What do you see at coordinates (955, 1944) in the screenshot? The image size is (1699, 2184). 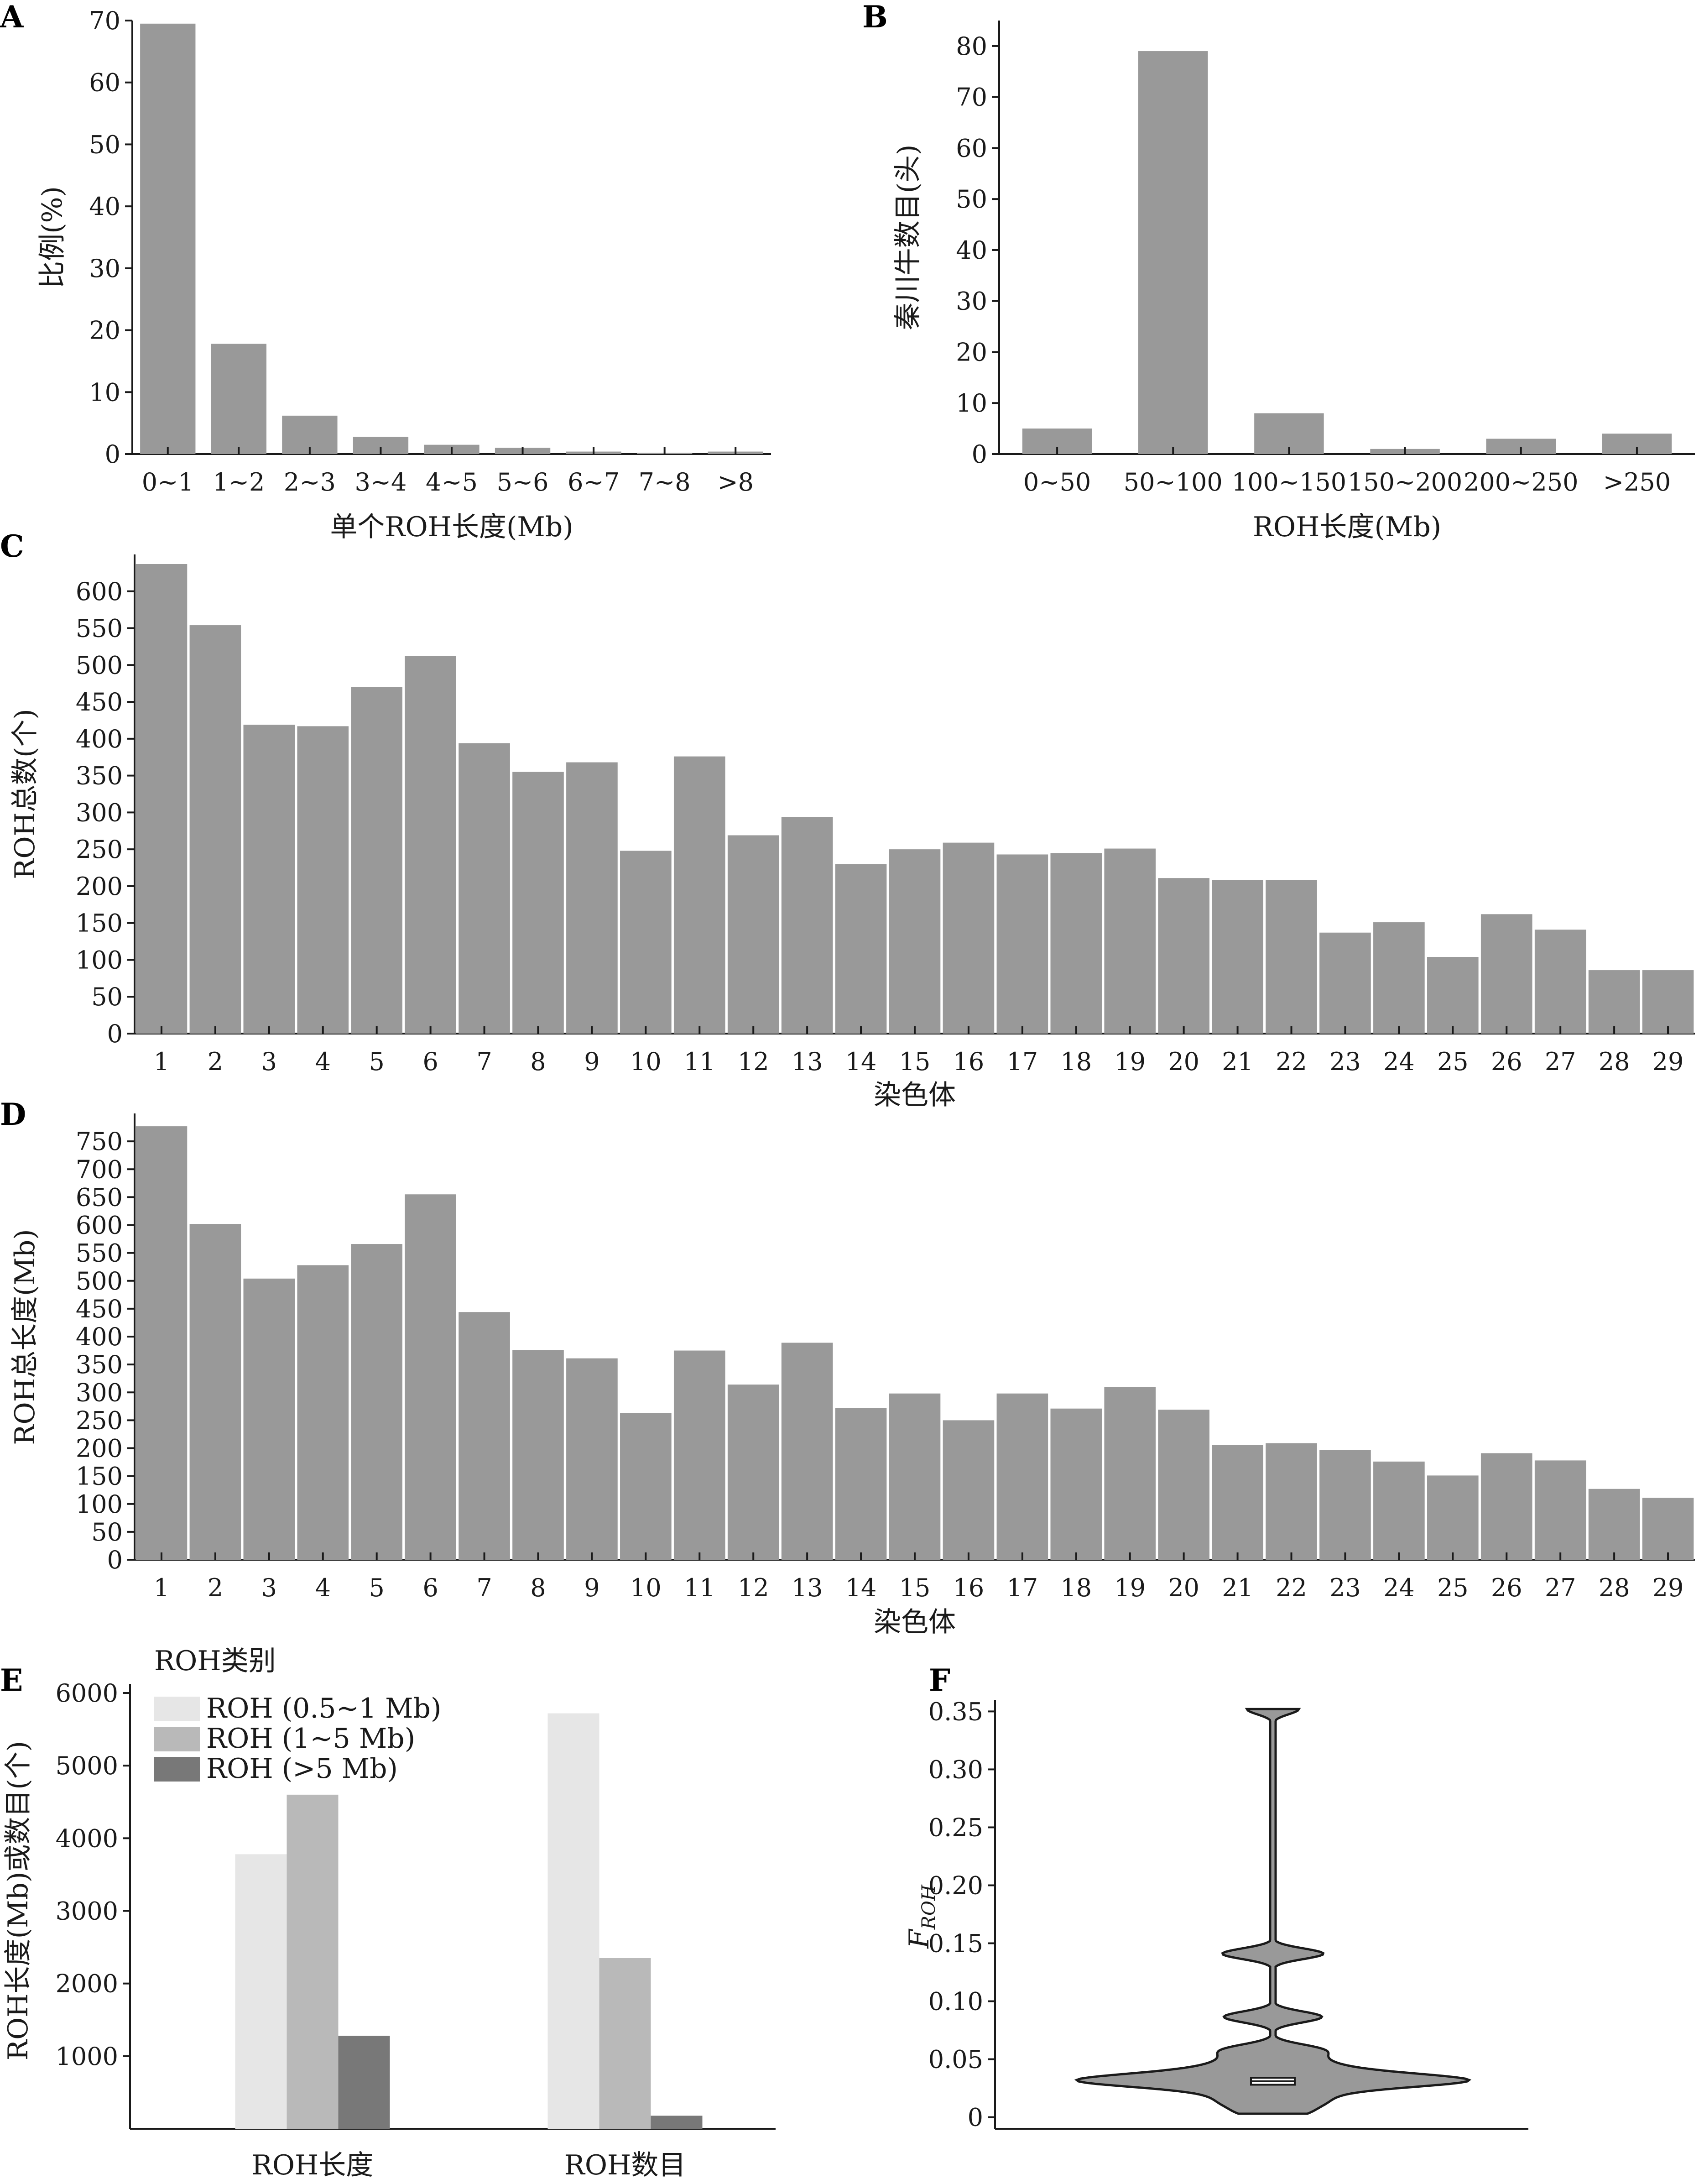 I see `y-tick-label: 0.15` at bounding box center [955, 1944].